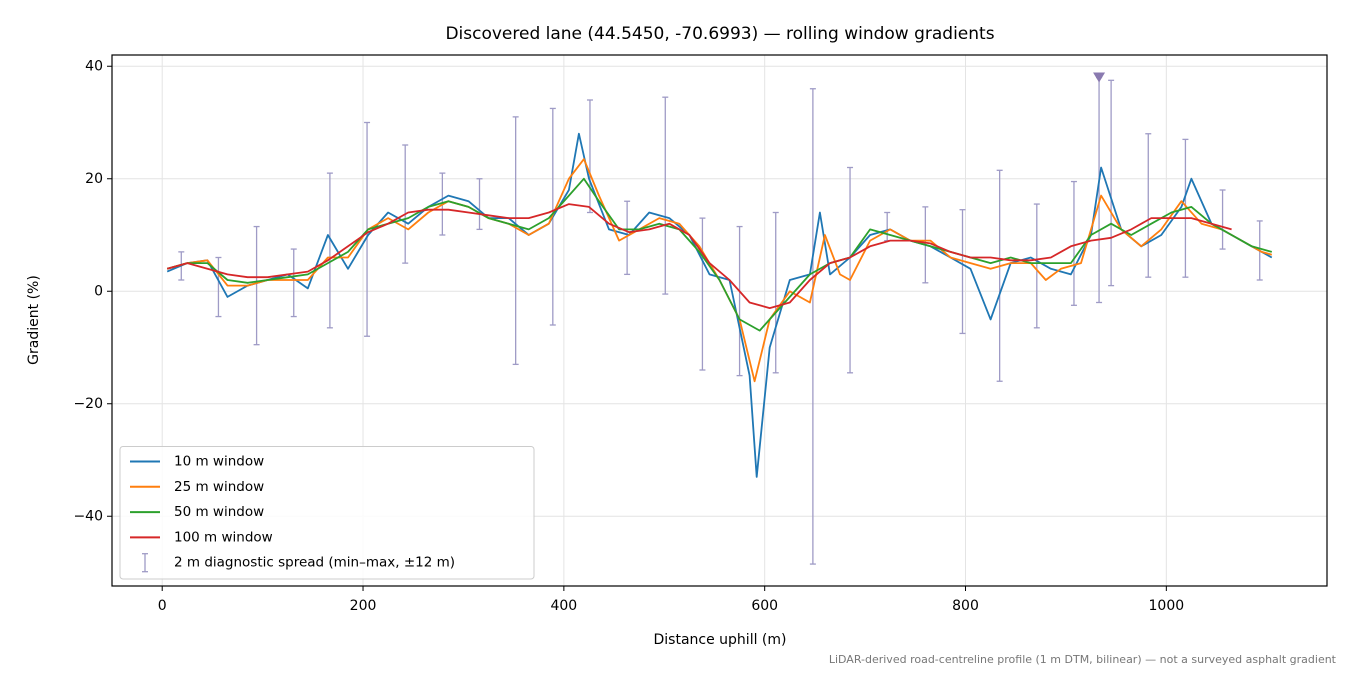 This screenshot has width=1350, height=675. I want to click on x-tick-label: 1000, so click(1167, 606).